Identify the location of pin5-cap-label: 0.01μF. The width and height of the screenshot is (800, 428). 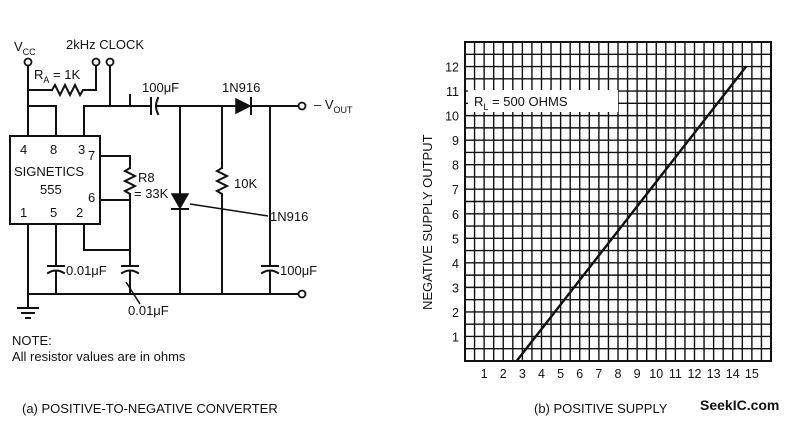
(86, 270).